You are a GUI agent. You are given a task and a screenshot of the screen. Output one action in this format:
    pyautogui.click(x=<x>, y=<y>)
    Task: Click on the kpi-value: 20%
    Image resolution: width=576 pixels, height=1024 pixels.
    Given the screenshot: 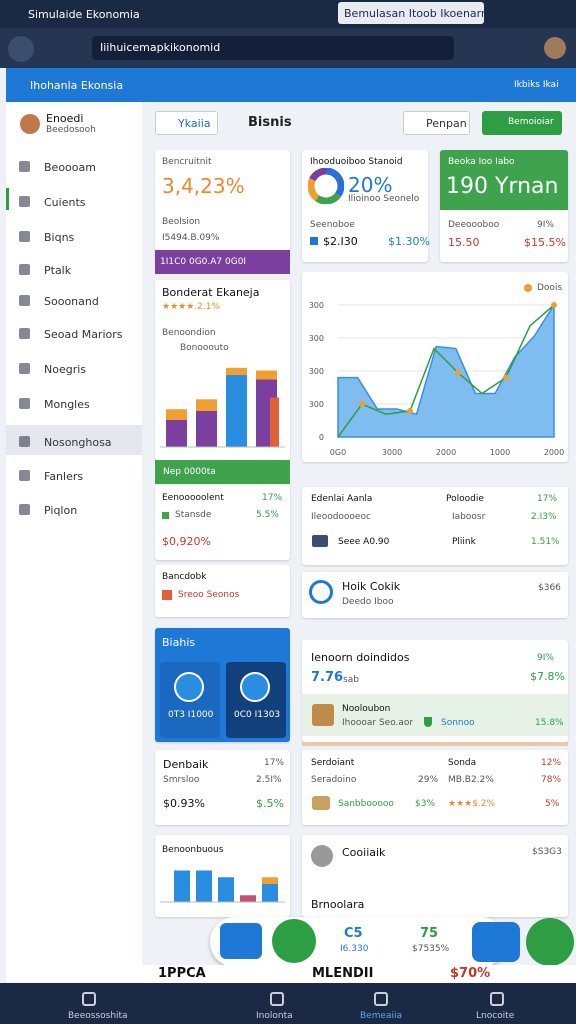 What is the action you would take?
    pyautogui.click(x=370, y=185)
    